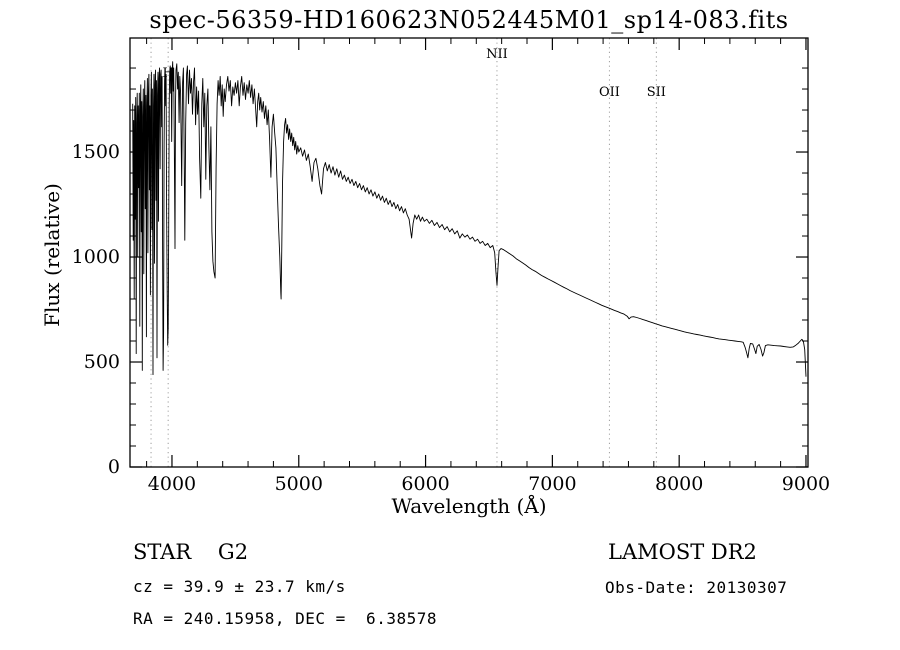 This screenshot has height=650, width=900. What do you see at coordinates (285, 618) in the screenshot?
I see `coordinates-text: RA = 240.15958, DEC = 6.38578` at bounding box center [285, 618].